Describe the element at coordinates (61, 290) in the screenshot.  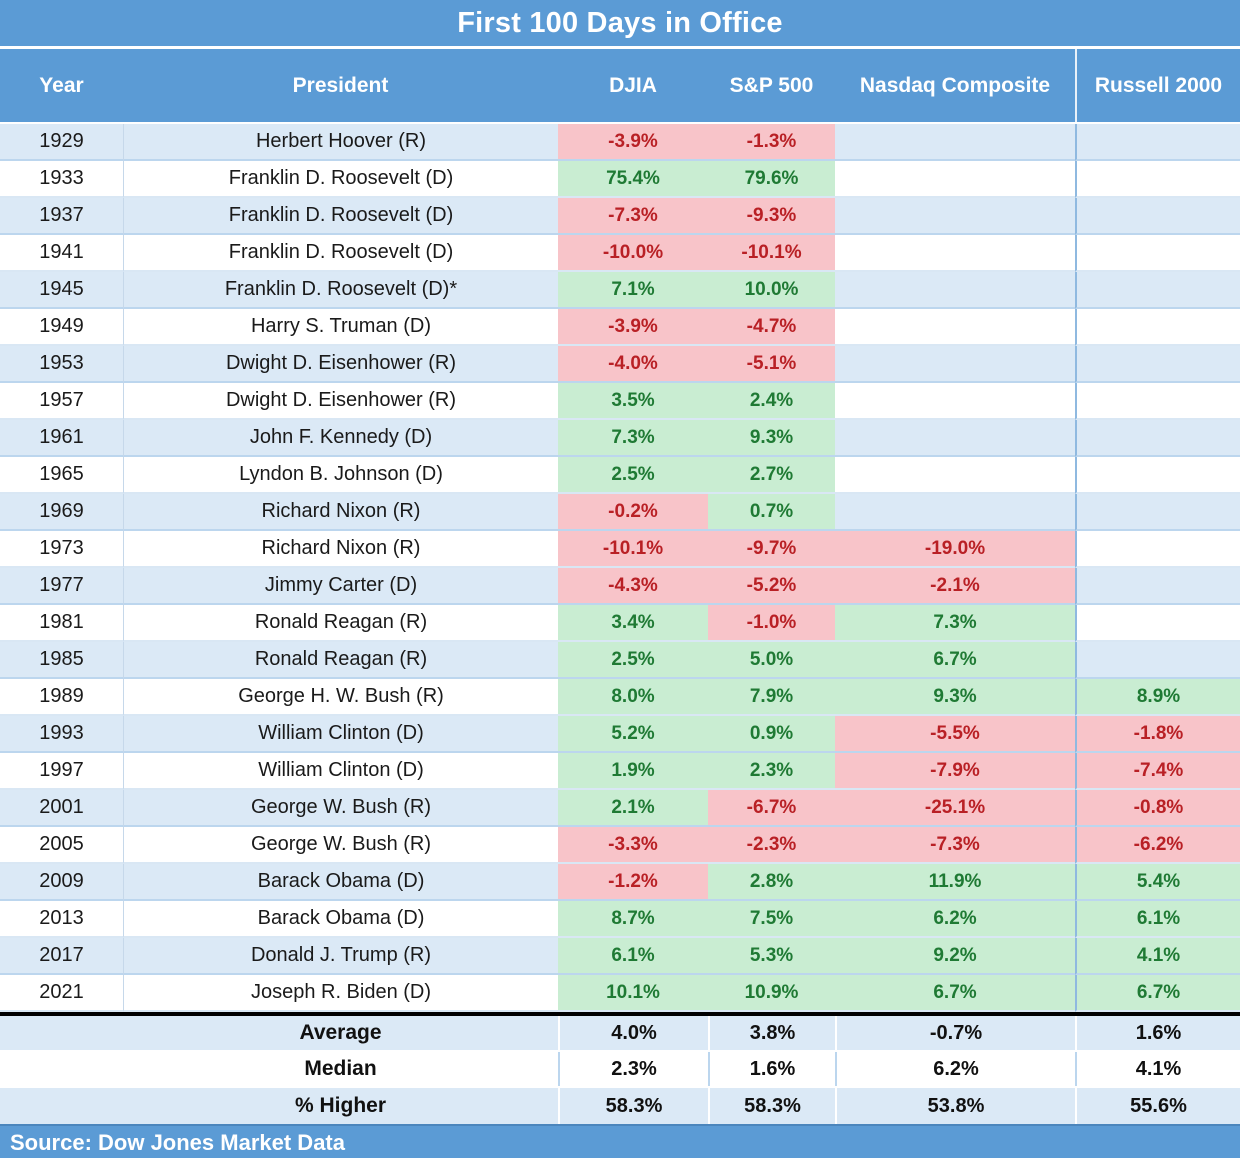
I see `year-cell: 1945` at that location.